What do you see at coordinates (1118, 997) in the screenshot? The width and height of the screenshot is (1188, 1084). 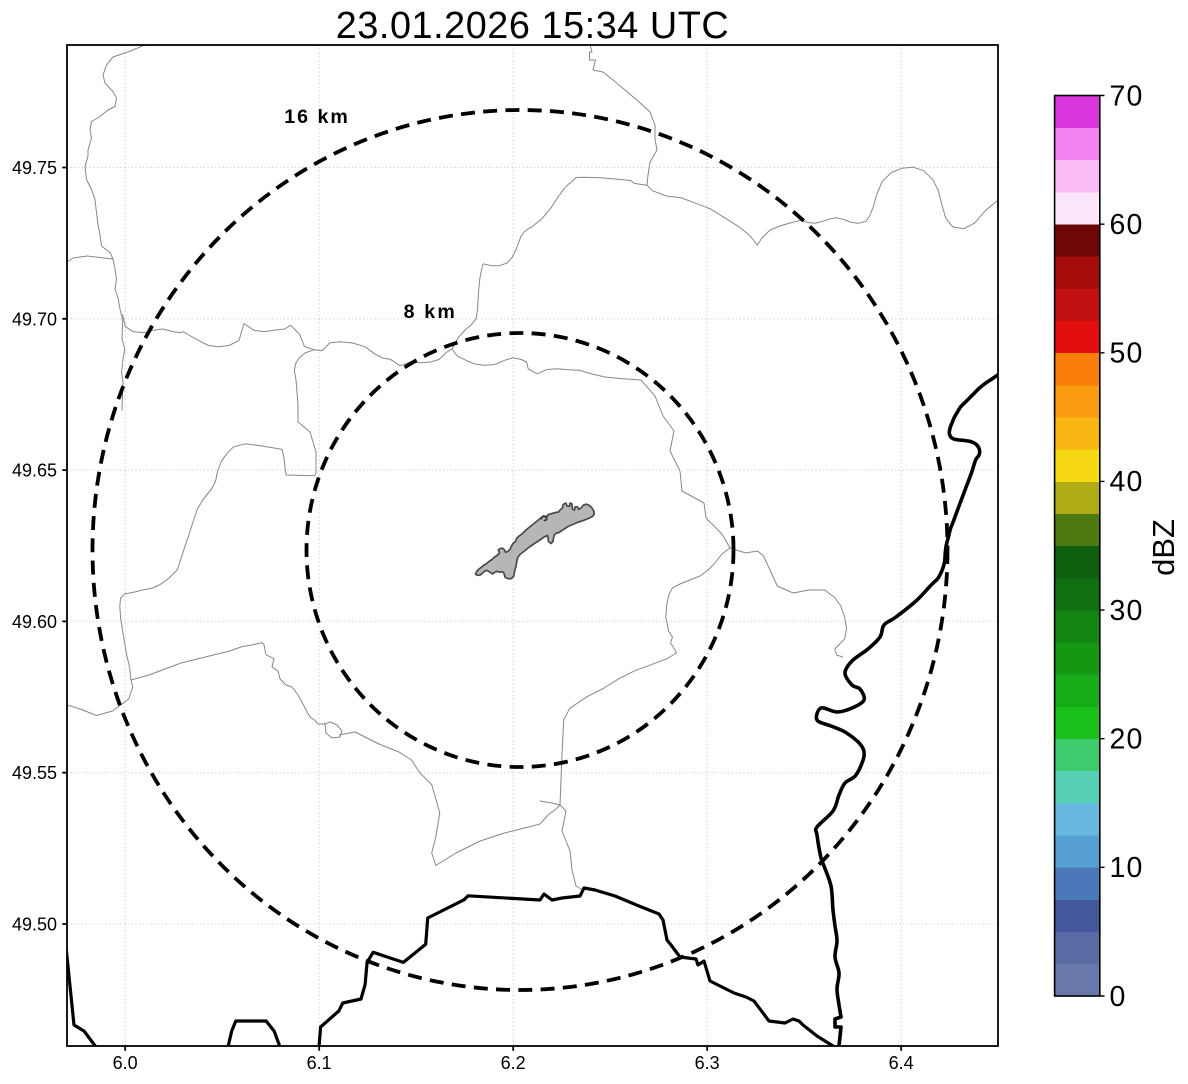 I see `svg-text: 0` at bounding box center [1118, 997].